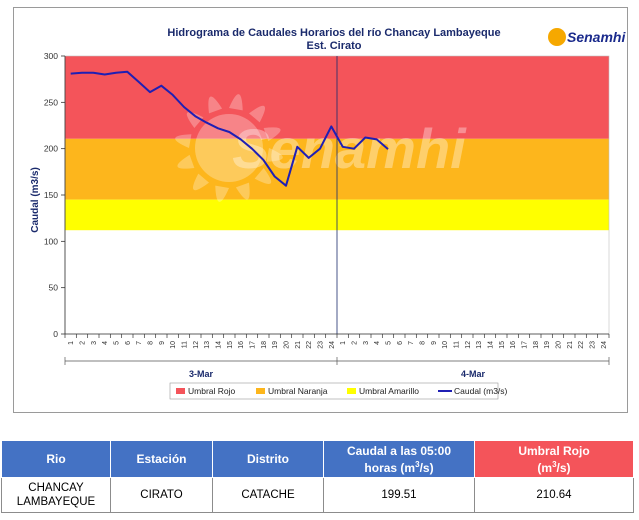 Image resolution: width=639 pixels, height=520 pixels. Describe the element at coordinates (268, 495) in the screenshot. I see `cell-distrito: CATACHE` at that location.